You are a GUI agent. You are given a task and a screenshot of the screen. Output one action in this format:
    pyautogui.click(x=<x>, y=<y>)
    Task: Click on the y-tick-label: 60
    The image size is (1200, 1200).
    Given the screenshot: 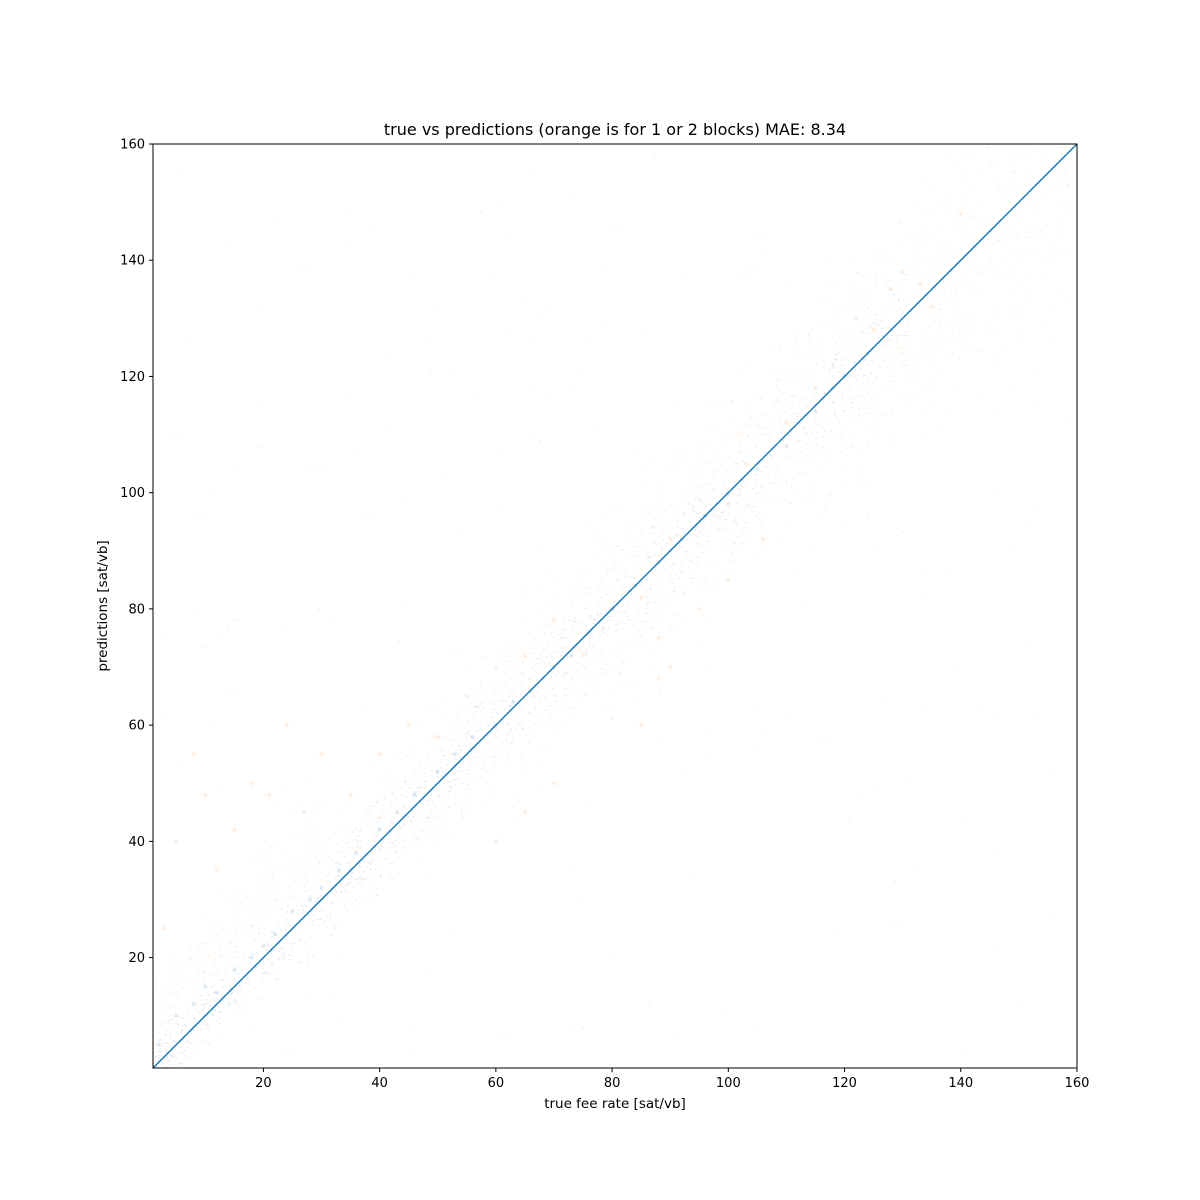 What is the action you would take?
    pyautogui.click(x=136, y=726)
    